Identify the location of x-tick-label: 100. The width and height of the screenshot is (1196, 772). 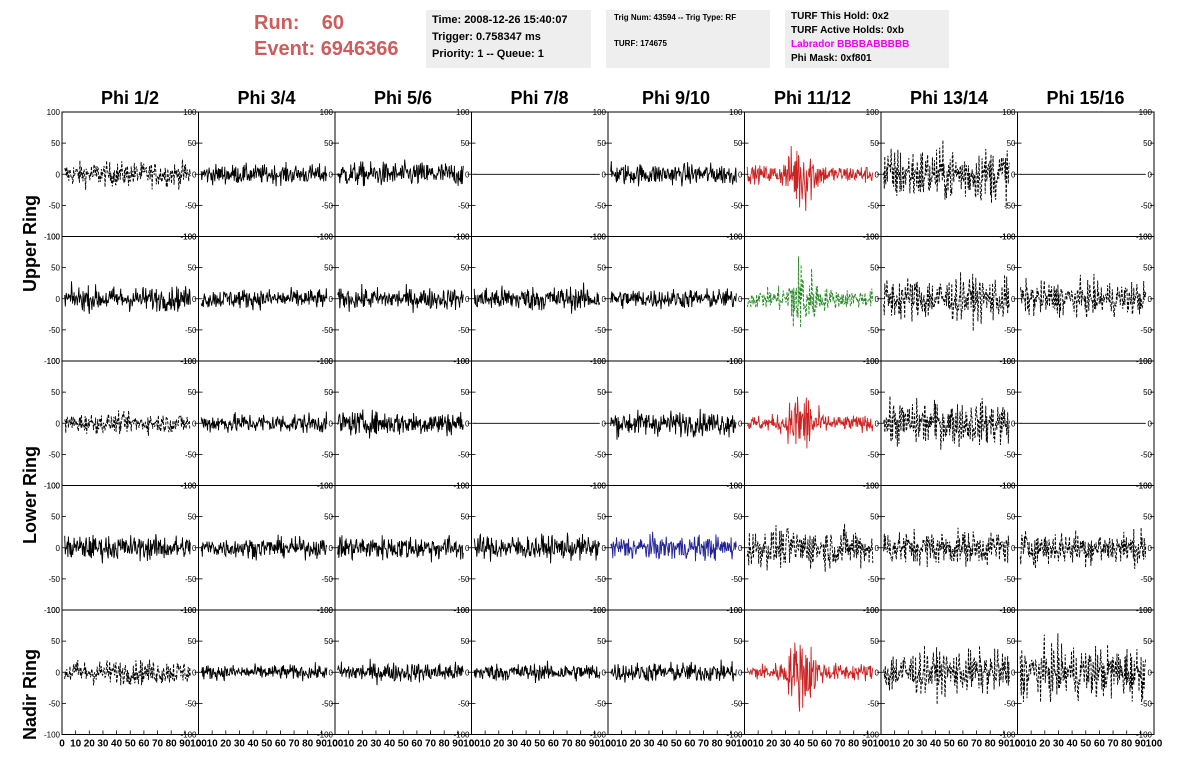
(335, 744).